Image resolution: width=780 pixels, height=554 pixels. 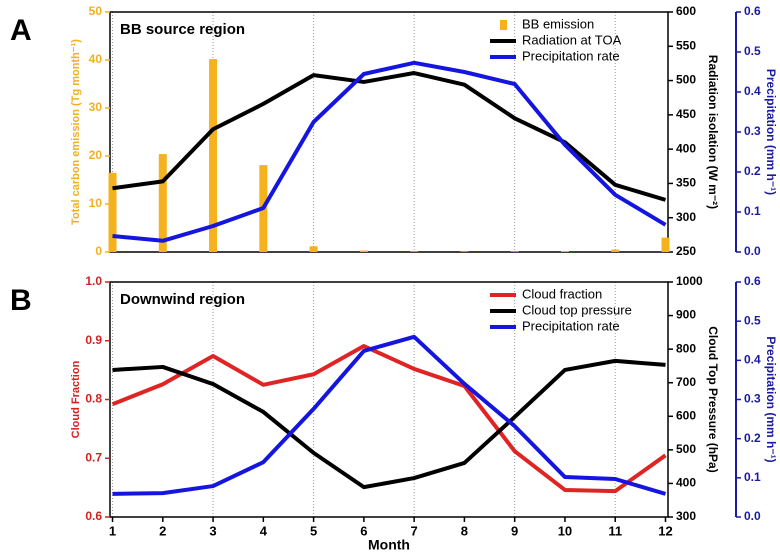 What do you see at coordinates (96, 59) in the screenshot?
I see `y-tick-label: 40` at bounding box center [96, 59].